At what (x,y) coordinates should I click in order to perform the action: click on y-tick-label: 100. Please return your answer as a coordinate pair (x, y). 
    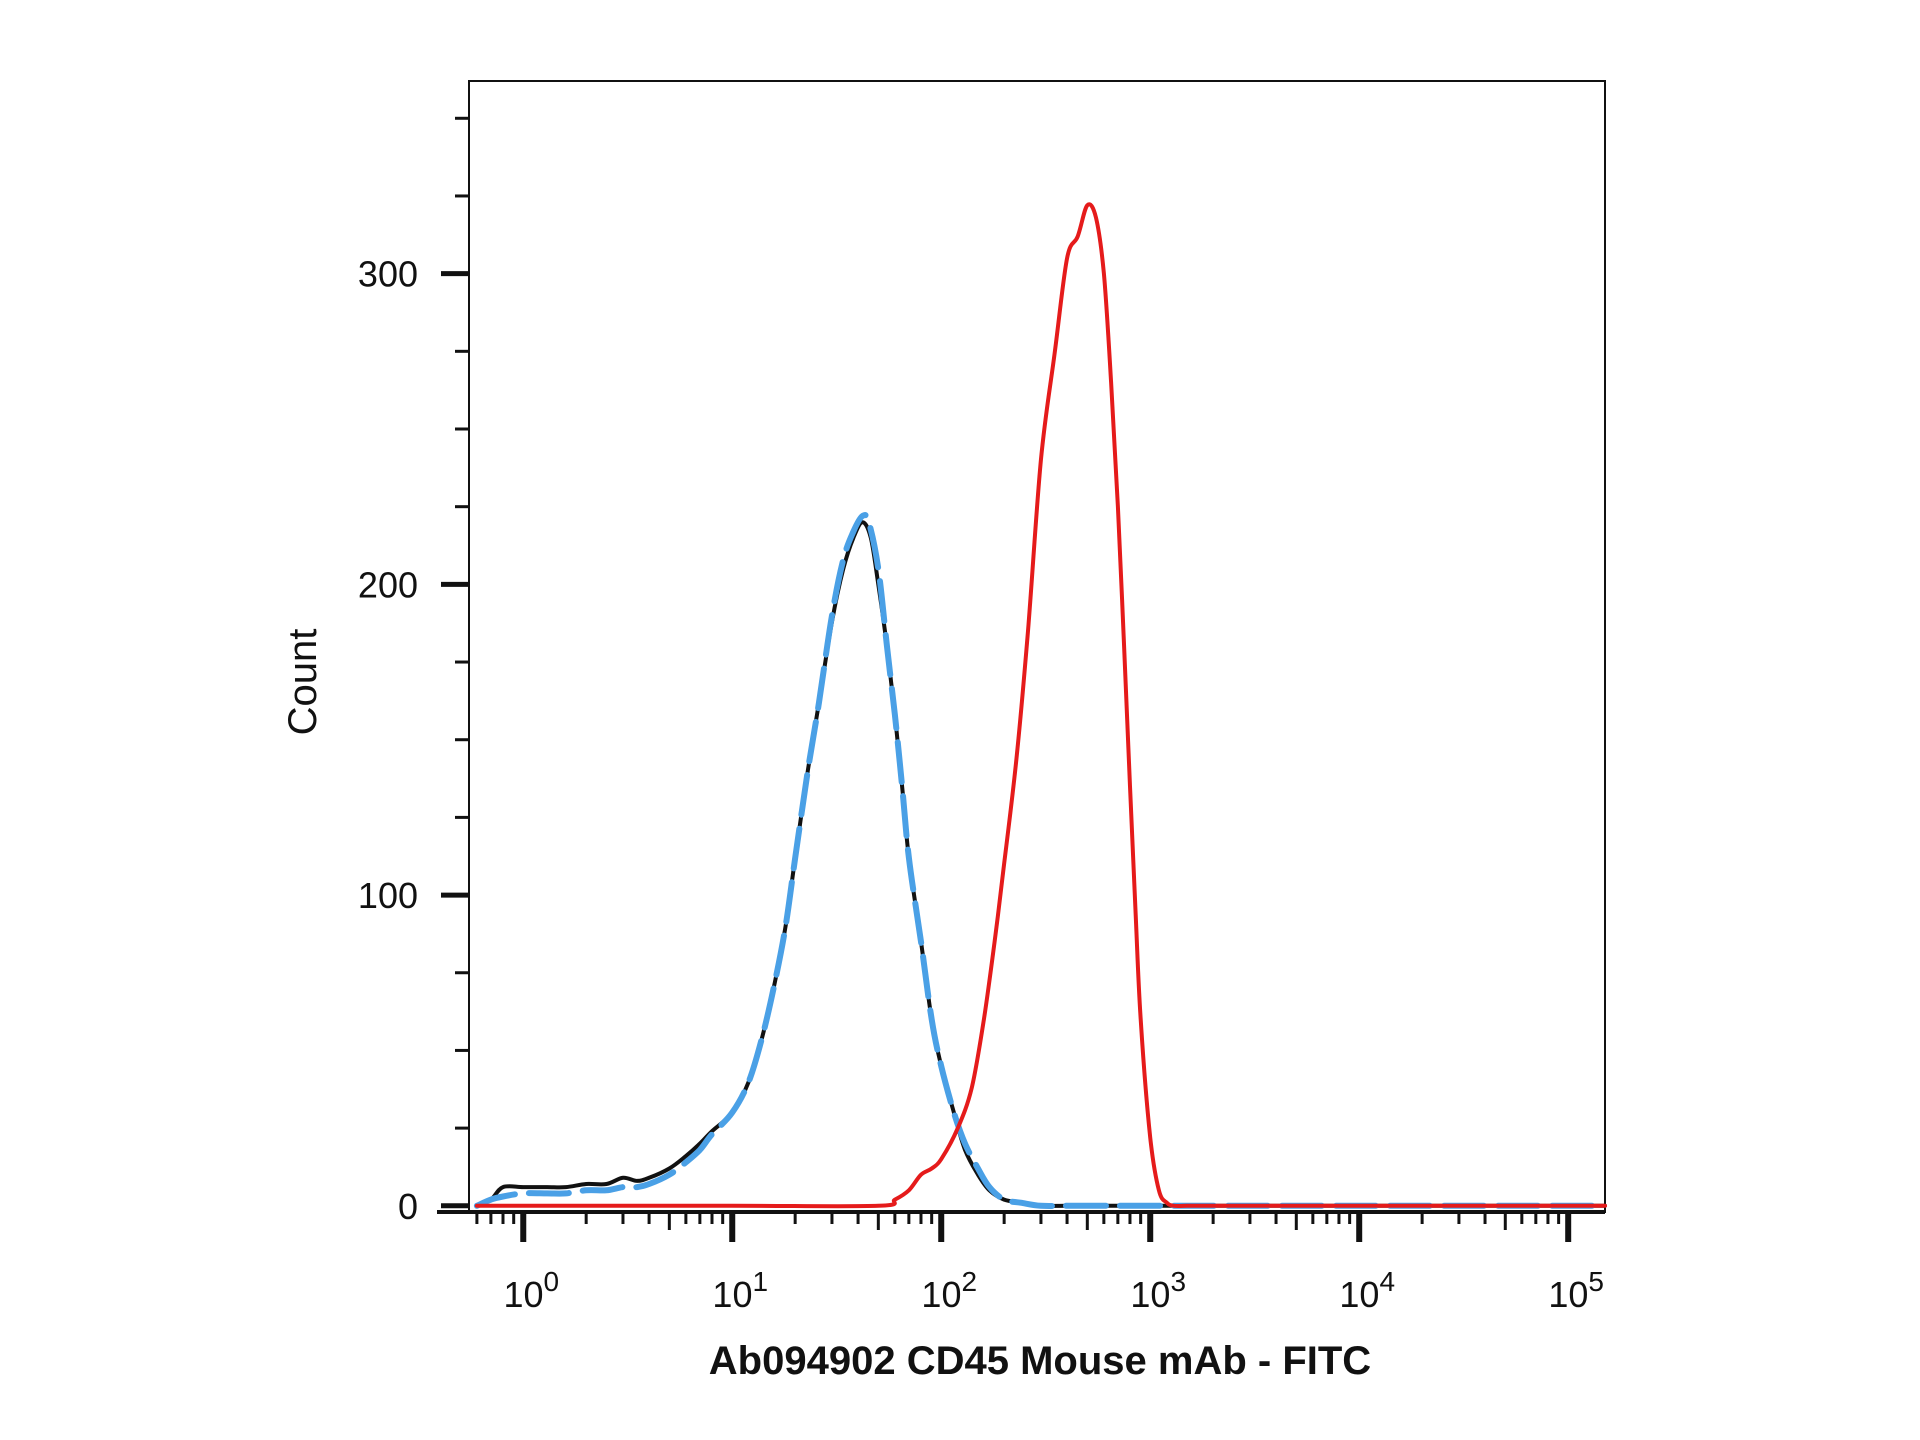
    Looking at the image, I should click on (388, 895).